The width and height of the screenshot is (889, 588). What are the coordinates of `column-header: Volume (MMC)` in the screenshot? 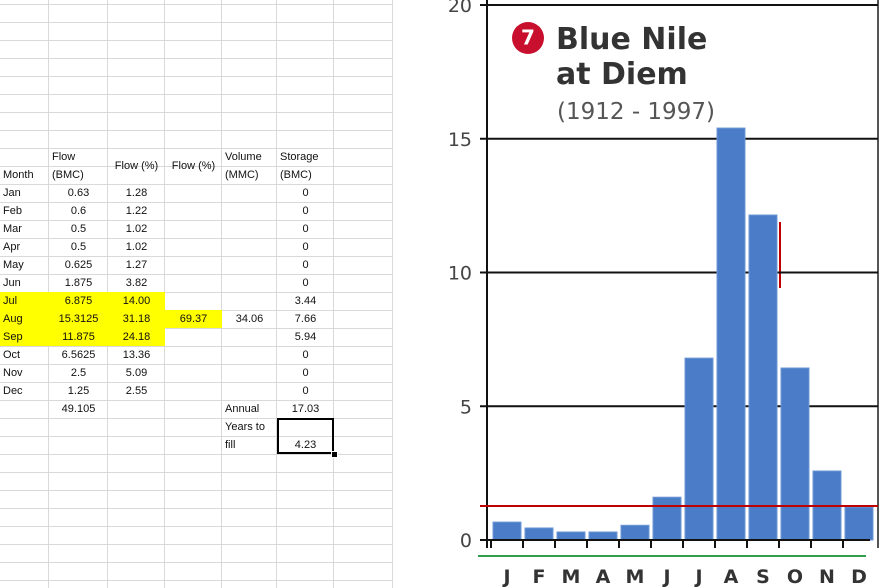 It's located at (243, 166).